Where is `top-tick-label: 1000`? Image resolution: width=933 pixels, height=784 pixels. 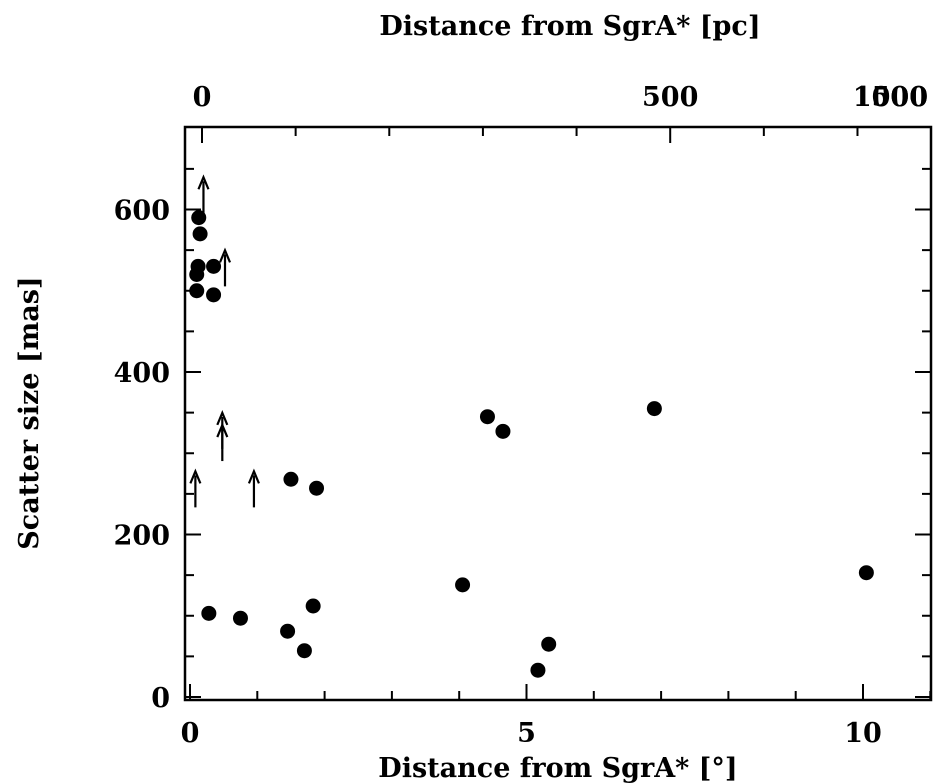
top-tick-label: 1000 is located at coordinates (890, 97).